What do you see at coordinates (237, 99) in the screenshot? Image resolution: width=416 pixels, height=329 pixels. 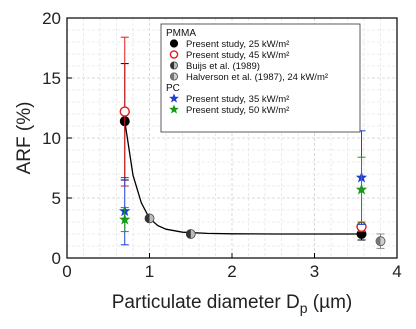 I see `legend-entry: Present study, 35 kW/m²` at bounding box center [237, 99].